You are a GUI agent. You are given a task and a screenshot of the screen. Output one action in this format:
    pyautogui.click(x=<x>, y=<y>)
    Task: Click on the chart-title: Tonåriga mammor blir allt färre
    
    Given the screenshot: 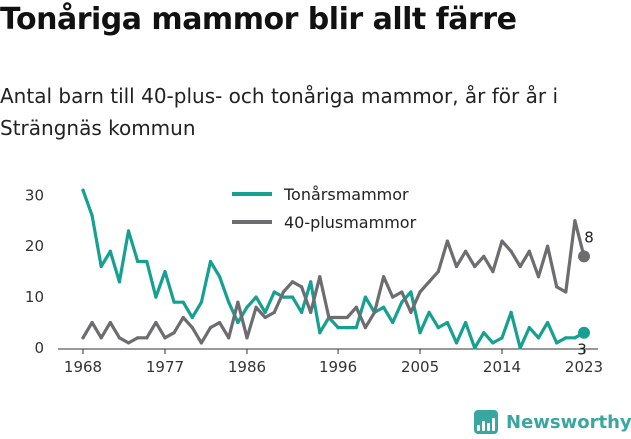 What is the action you would take?
    pyautogui.click(x=258, y=19)
    